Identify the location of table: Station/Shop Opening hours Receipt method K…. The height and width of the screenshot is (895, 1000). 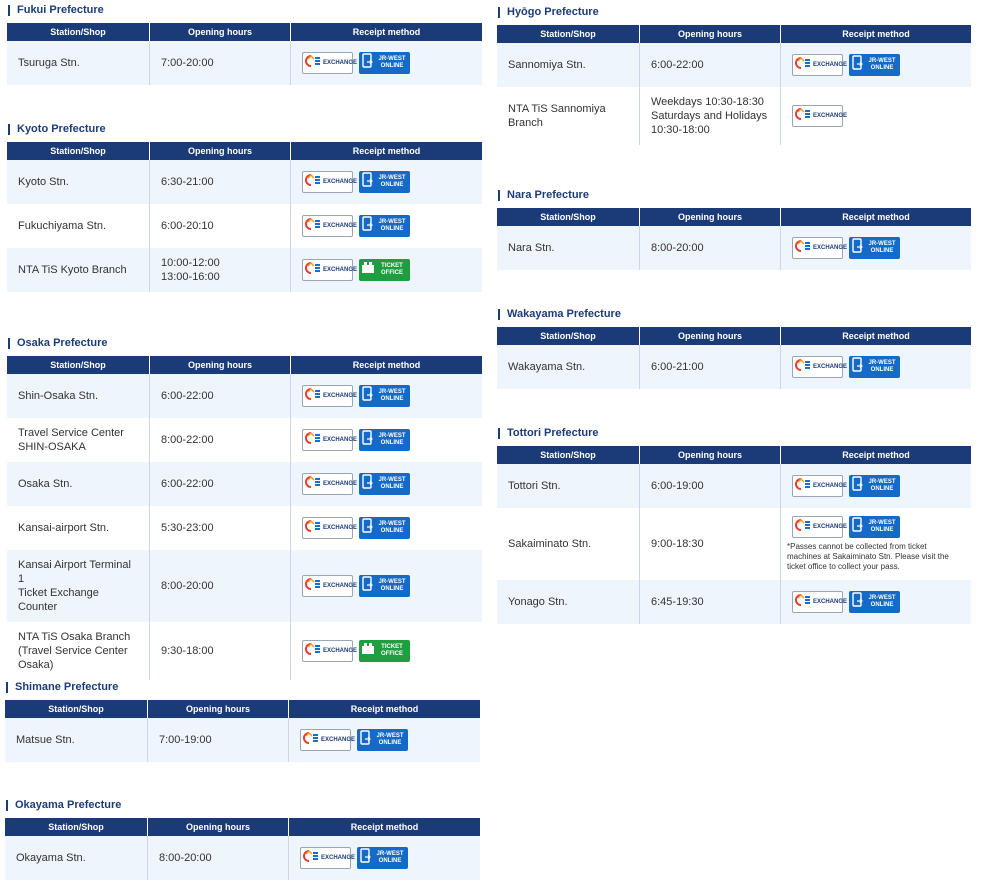
(244, 217).